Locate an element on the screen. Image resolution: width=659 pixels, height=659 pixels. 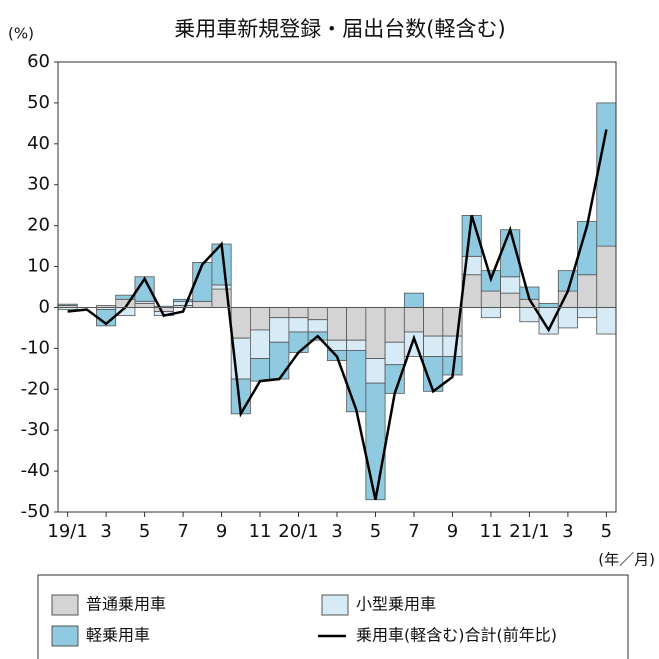
legend-label: 小型乗用車 is located at coordinates (396, 604).